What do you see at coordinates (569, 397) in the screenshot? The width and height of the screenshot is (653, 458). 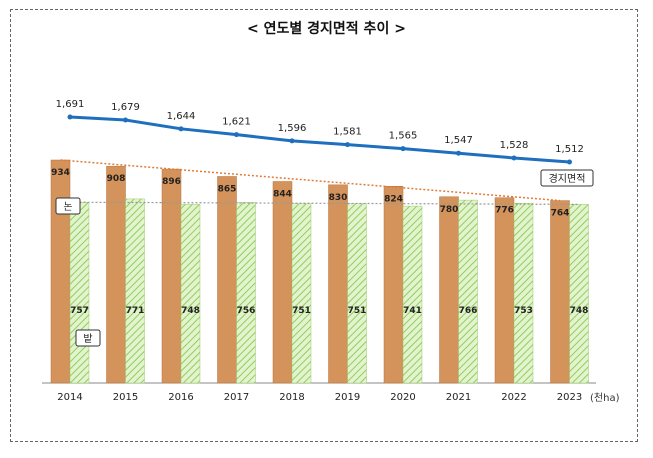 I see `x-tick-label: 2023` at bounding box center [569, 397].